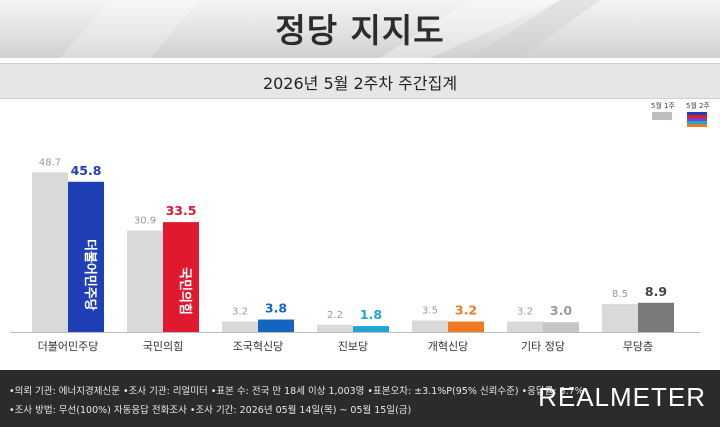  What do you see at coordinates (543, 346) in the screenshot?
I see `category-label: 기타 정당` at bounding box center [543, 346].